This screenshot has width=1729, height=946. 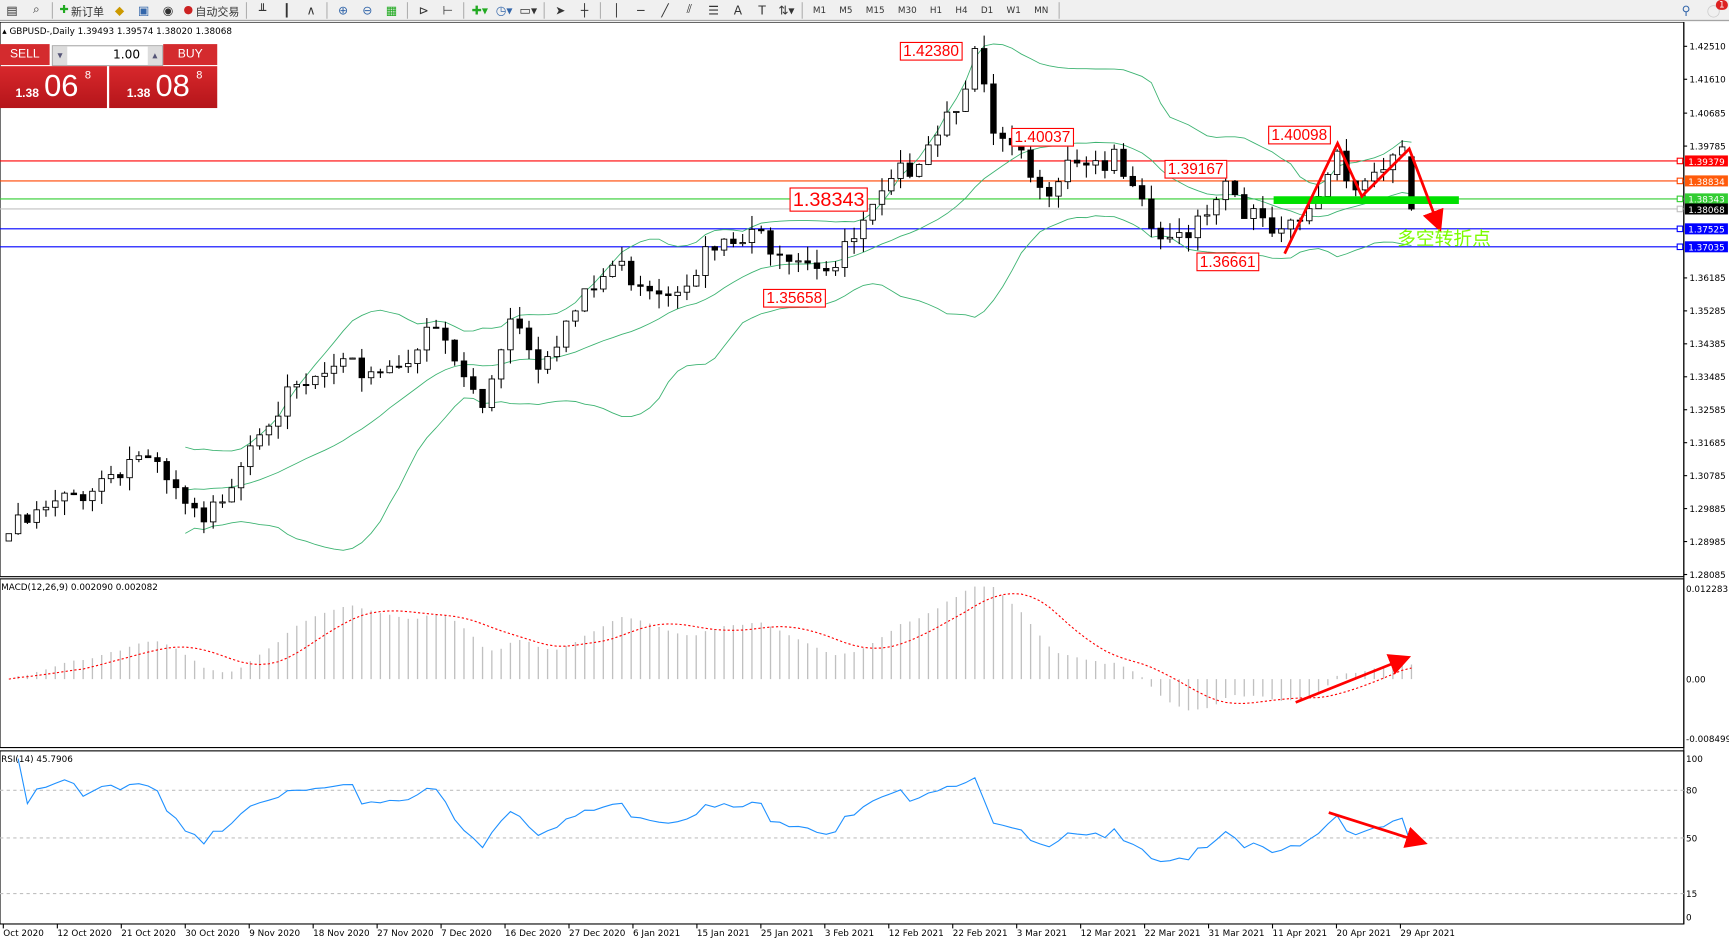 I want to click on periods-icon: ◷▾, so click(x=504, y=10).